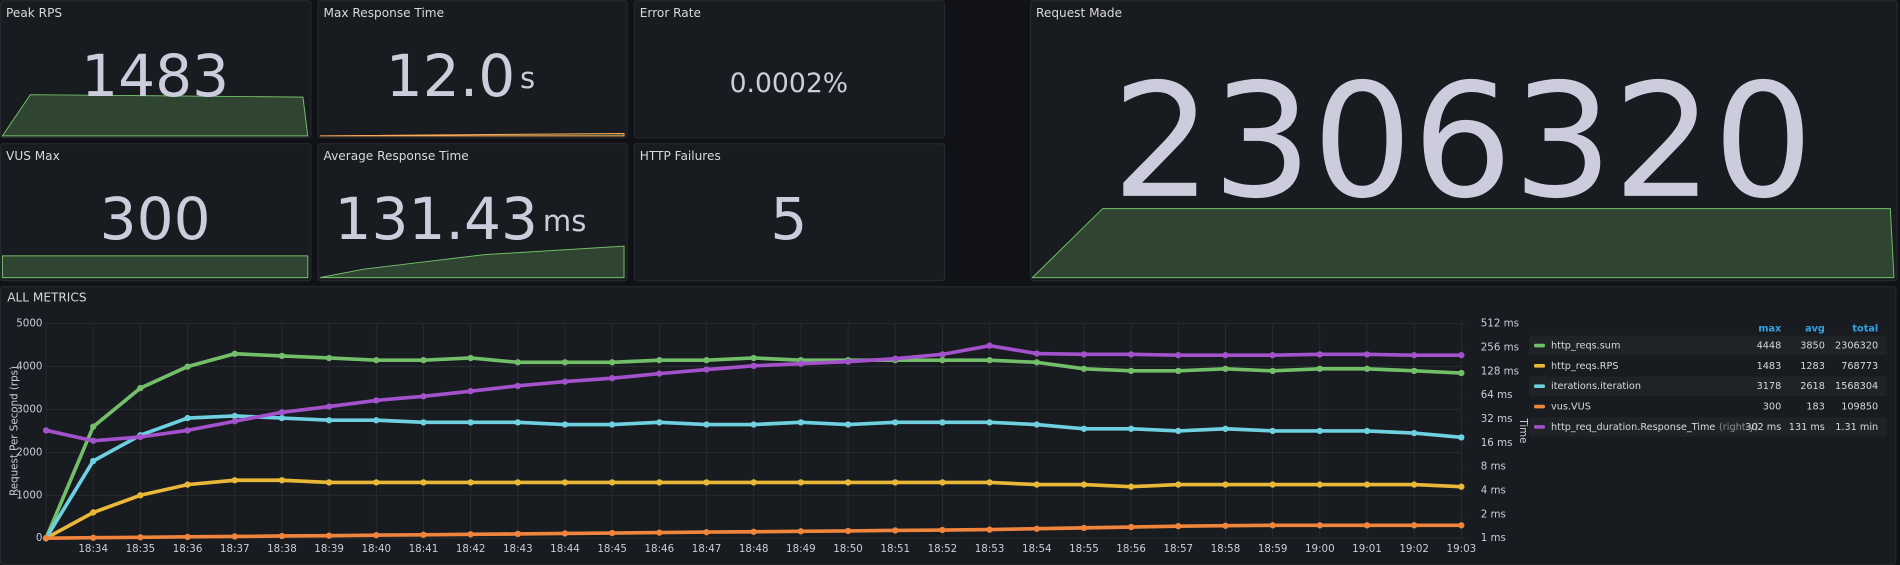 The image size is (1900, 565). I want to click on legend-value: 109850, so click(1859, 407).